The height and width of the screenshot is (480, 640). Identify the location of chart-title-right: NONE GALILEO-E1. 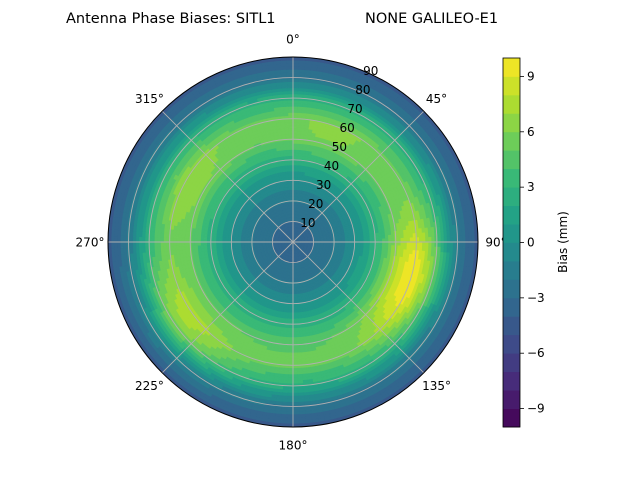
(431, 19).